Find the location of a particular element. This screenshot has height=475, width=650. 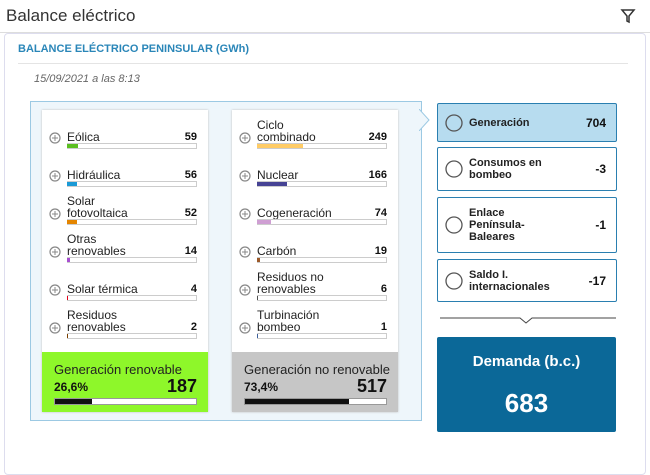

source-value: 19 is located at coordinates (381, 251).